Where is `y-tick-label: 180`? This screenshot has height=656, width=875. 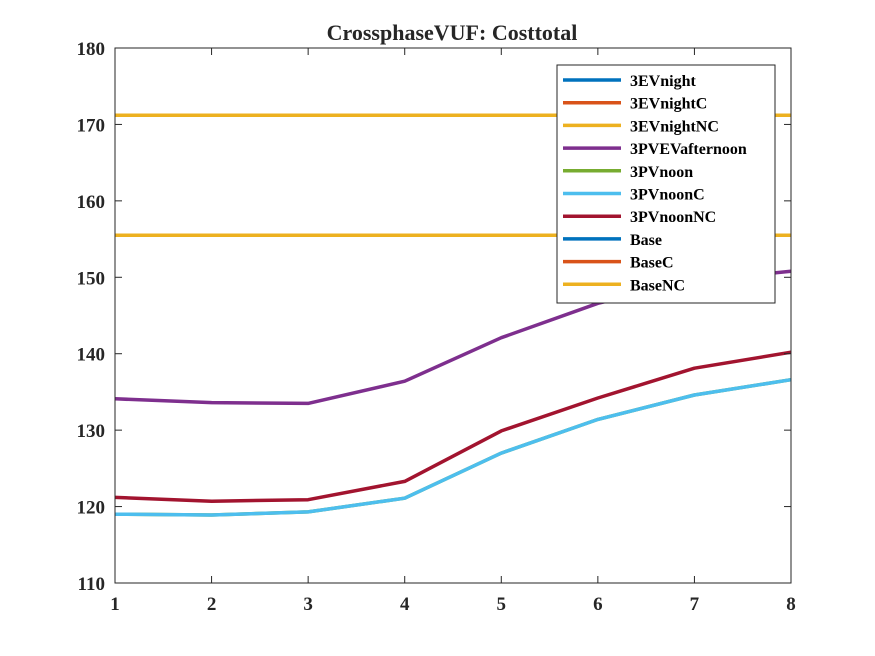 y-tick-label: 180 is located at coordinates (91, 49).